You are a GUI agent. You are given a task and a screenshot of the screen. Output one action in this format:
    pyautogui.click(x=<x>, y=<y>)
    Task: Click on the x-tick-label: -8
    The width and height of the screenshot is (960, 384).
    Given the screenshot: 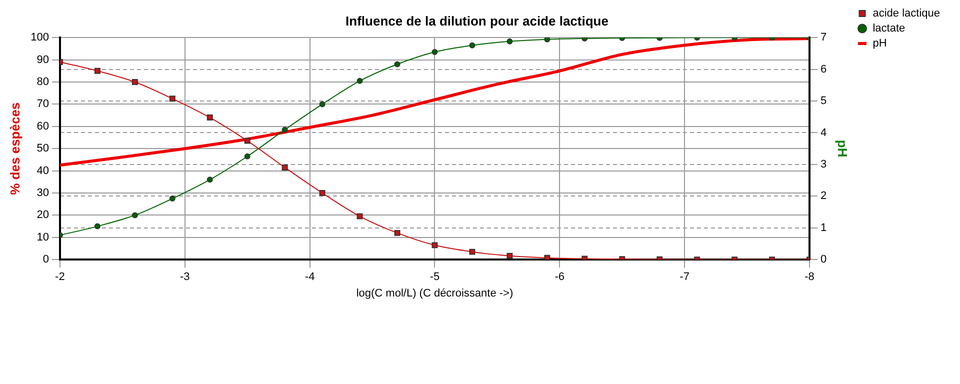 What is the action you would take?
    pyautogui.click(x=809, y=277)
    